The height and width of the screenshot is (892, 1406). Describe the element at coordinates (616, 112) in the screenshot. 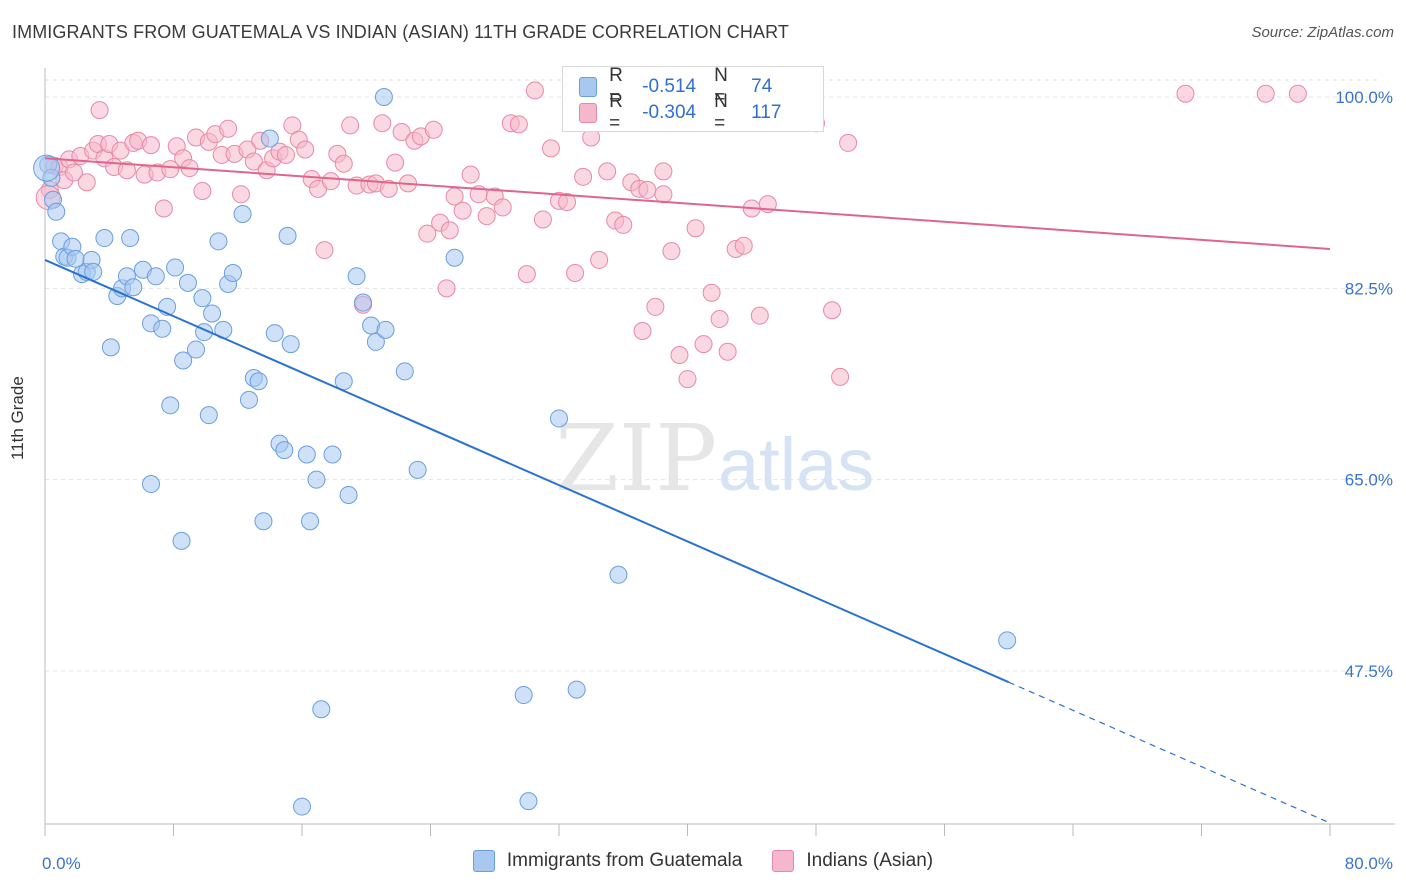

I see `r-label: R =` at that location.